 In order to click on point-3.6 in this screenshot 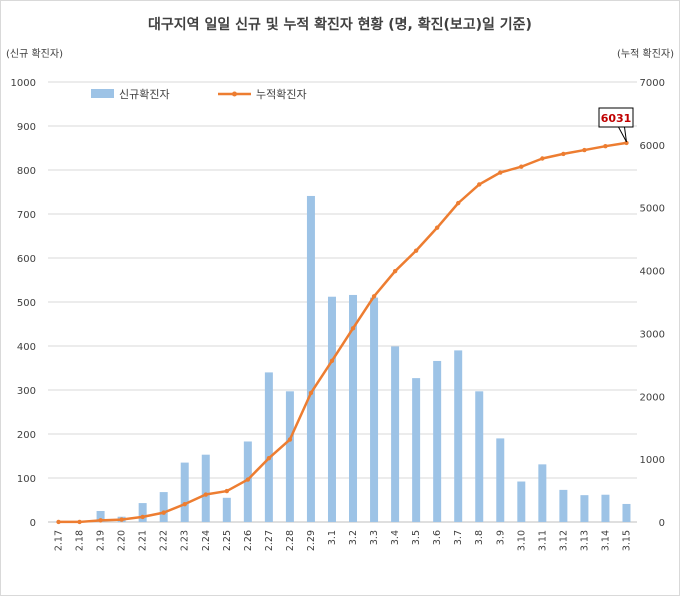, I will do `click(437, 227)`.